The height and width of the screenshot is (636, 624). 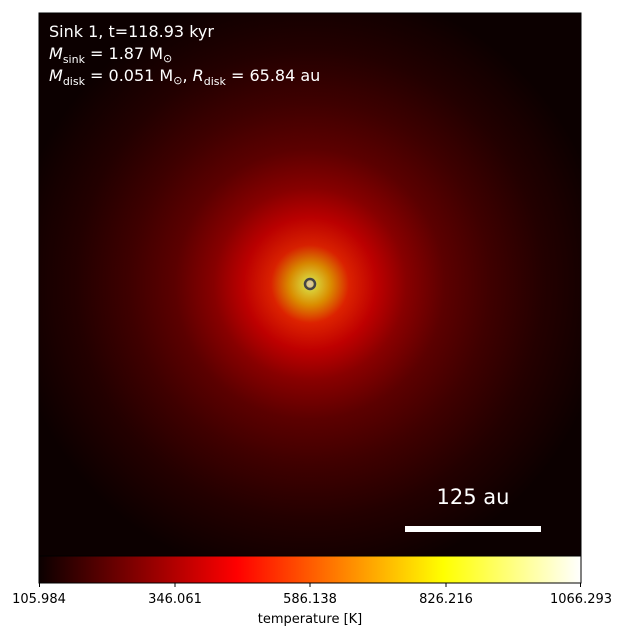 What do you see at coordinates (446, 599) in the screenshot?
I see `colorbar-tick-label: 826.216` at bounding box center [446, 599].